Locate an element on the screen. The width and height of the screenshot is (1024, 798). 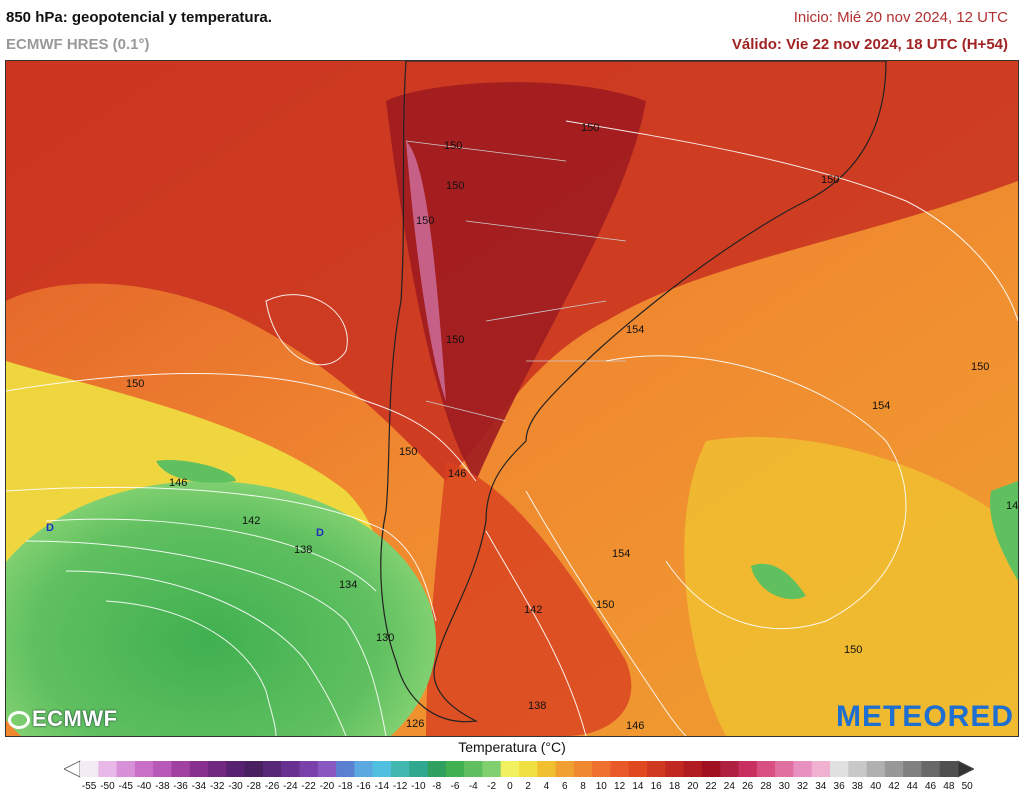
colorbar-tick-label: 44 is located at coordinates (912, 786).